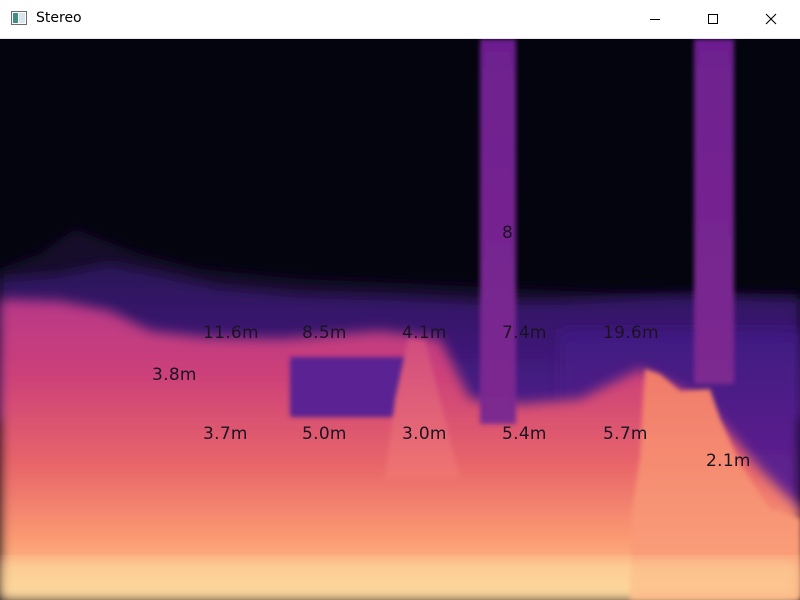 This screenshot has width=800, height=600. I want to click on depth-label: 8, so click(508, 233).